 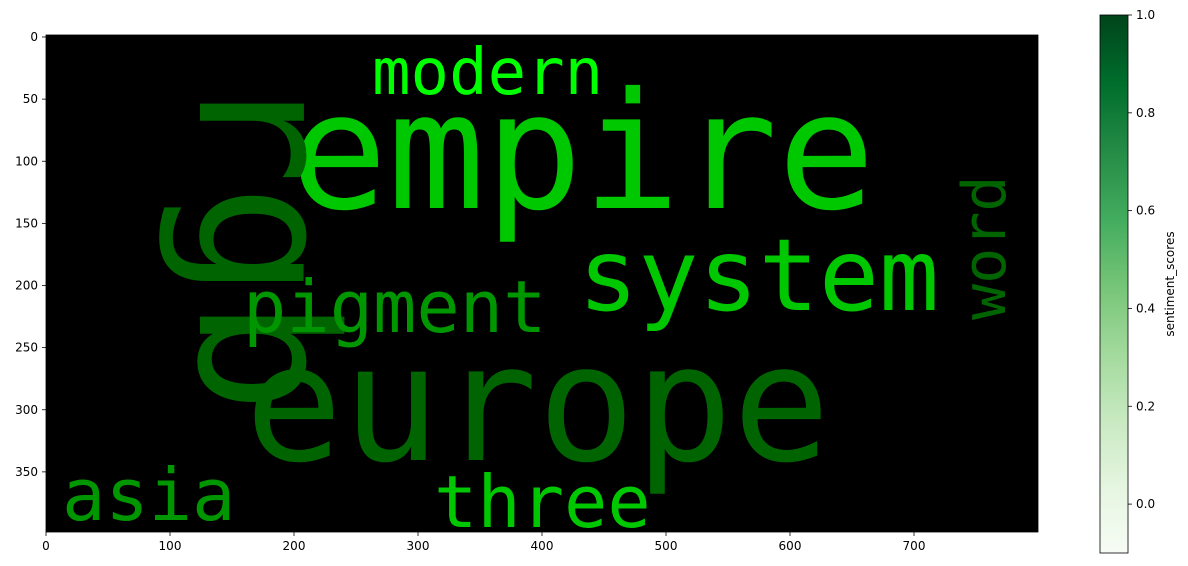 What do you see at coordinates (1170, 283) in the screenshot?
I see `colorbar-label: sentiment_scores` at bounding box center [1170, 283].